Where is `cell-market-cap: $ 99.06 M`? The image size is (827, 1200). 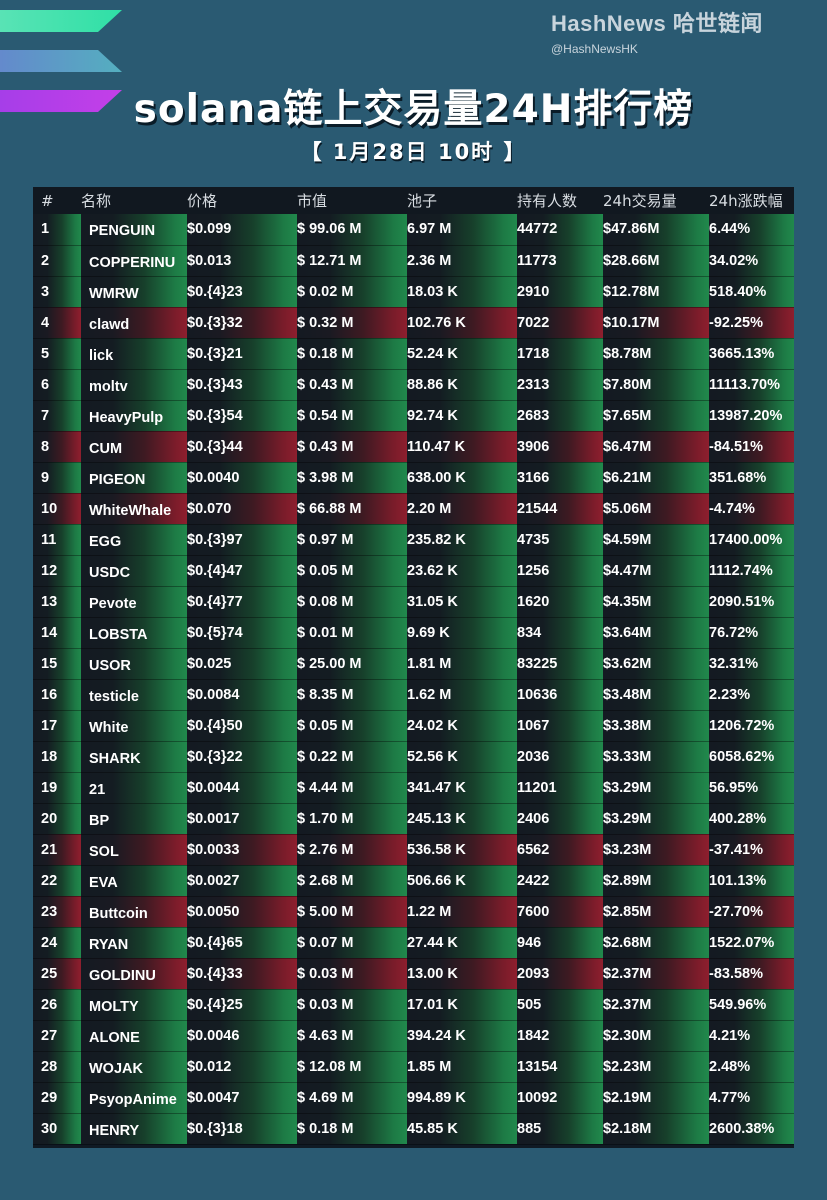
cell-market-cap: $ 99.06 M is located at coordinates (352, 230).